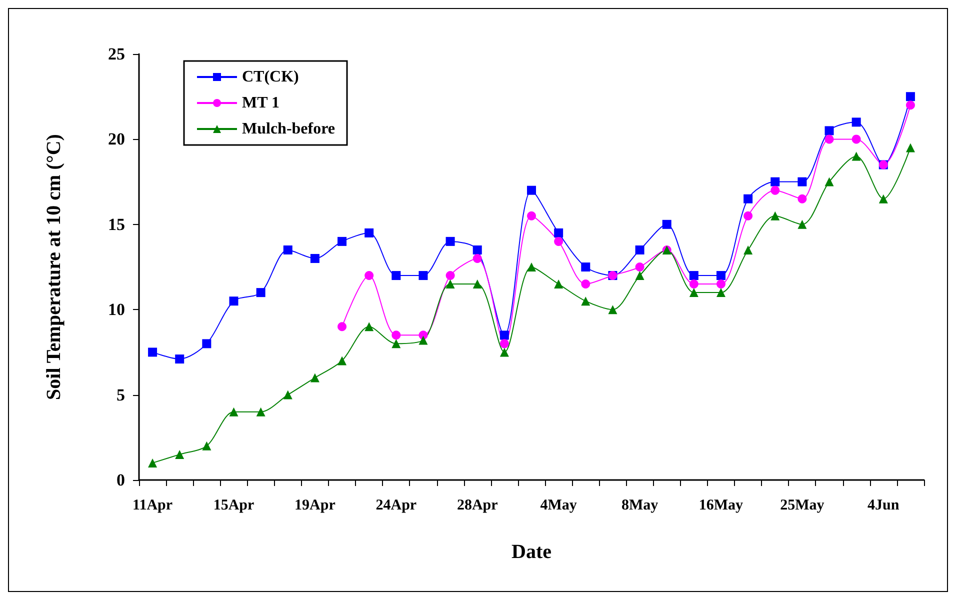 The image size is (958, 602). I want to click on x-axis-title: Date, so click(532, 552).